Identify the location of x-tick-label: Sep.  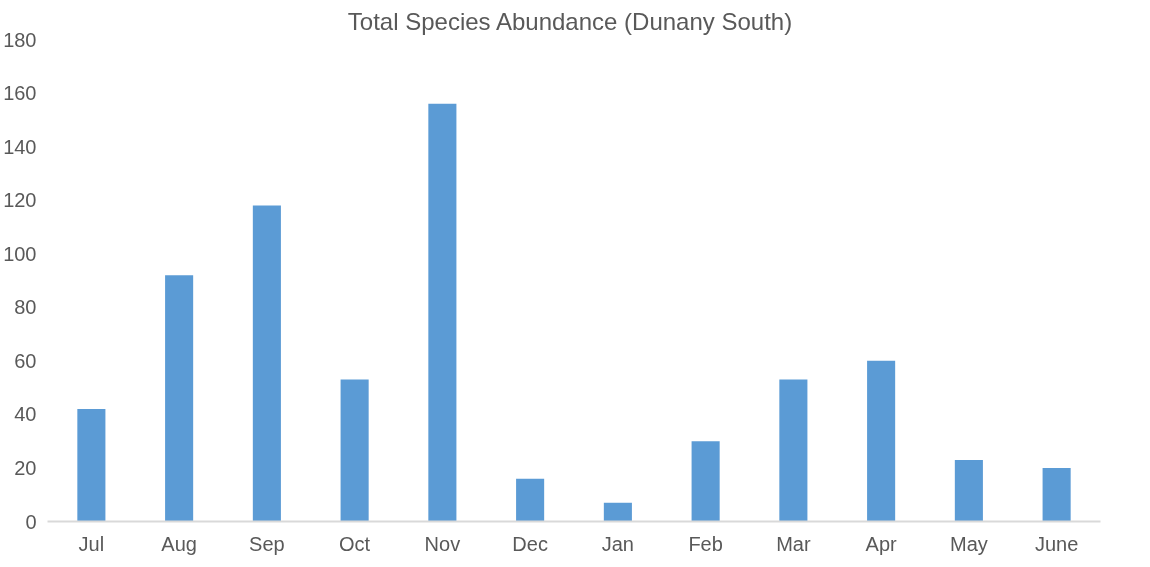
(267, 543).